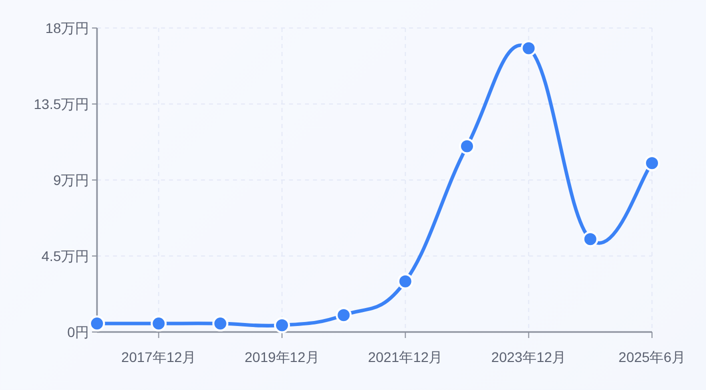 The height and width of the screenshot is (390, 706). I want to click on x-tick-label: 2017年12月, so click(158, 357).